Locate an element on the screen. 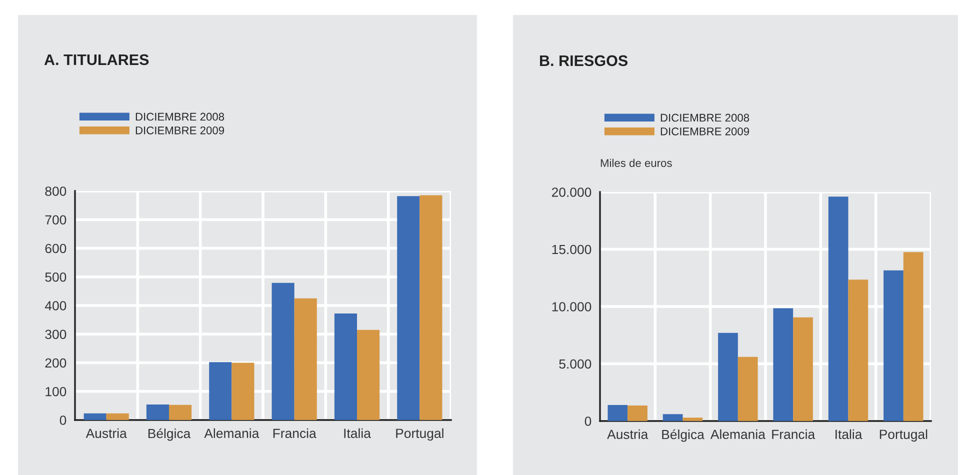 Image resolution: width=963 pixels, height=475 pixels. y-axis-title: Miles de euros is located at coordinates (636, 162).